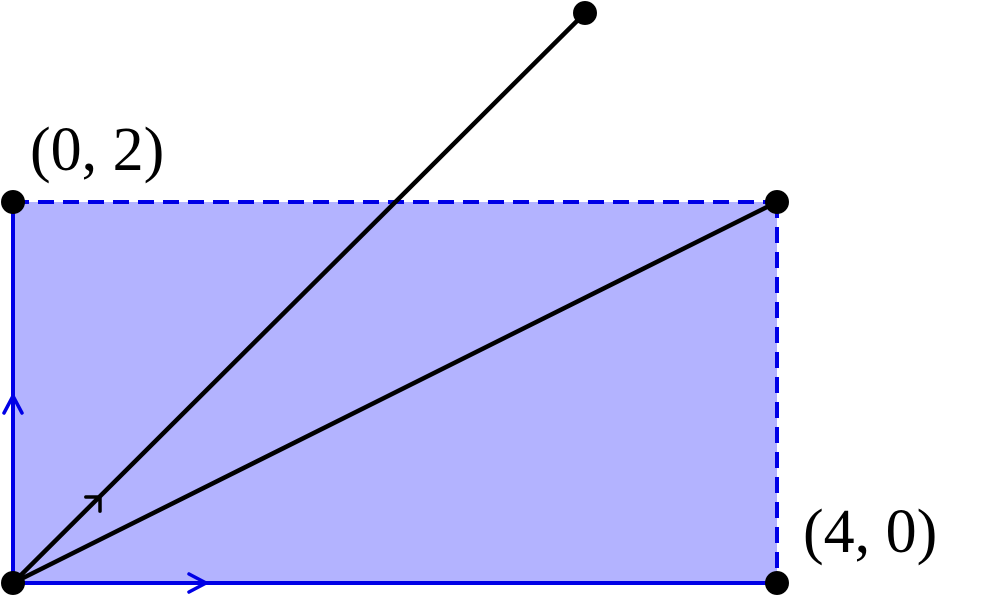  I want to click on arrow-right, so click(198, 583).